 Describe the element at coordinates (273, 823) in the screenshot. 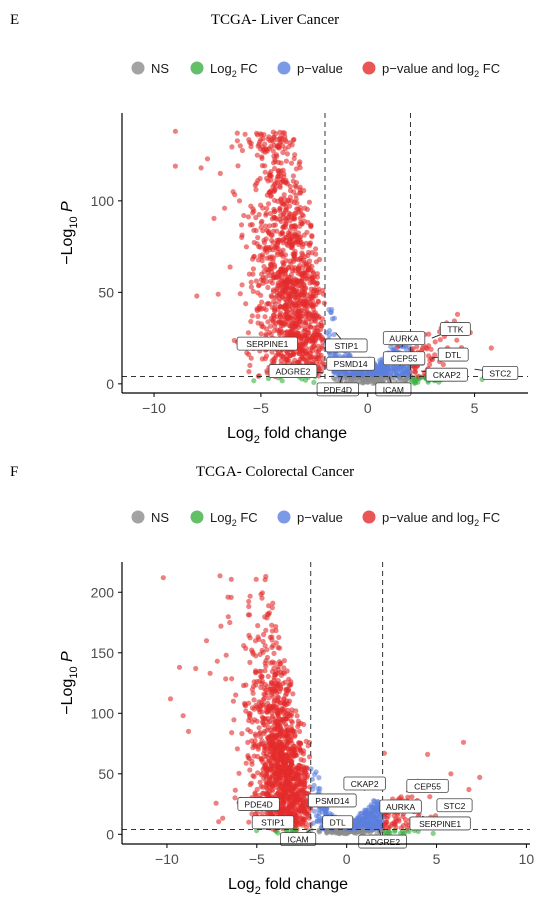

I see `label-text: STIP1` at that location.